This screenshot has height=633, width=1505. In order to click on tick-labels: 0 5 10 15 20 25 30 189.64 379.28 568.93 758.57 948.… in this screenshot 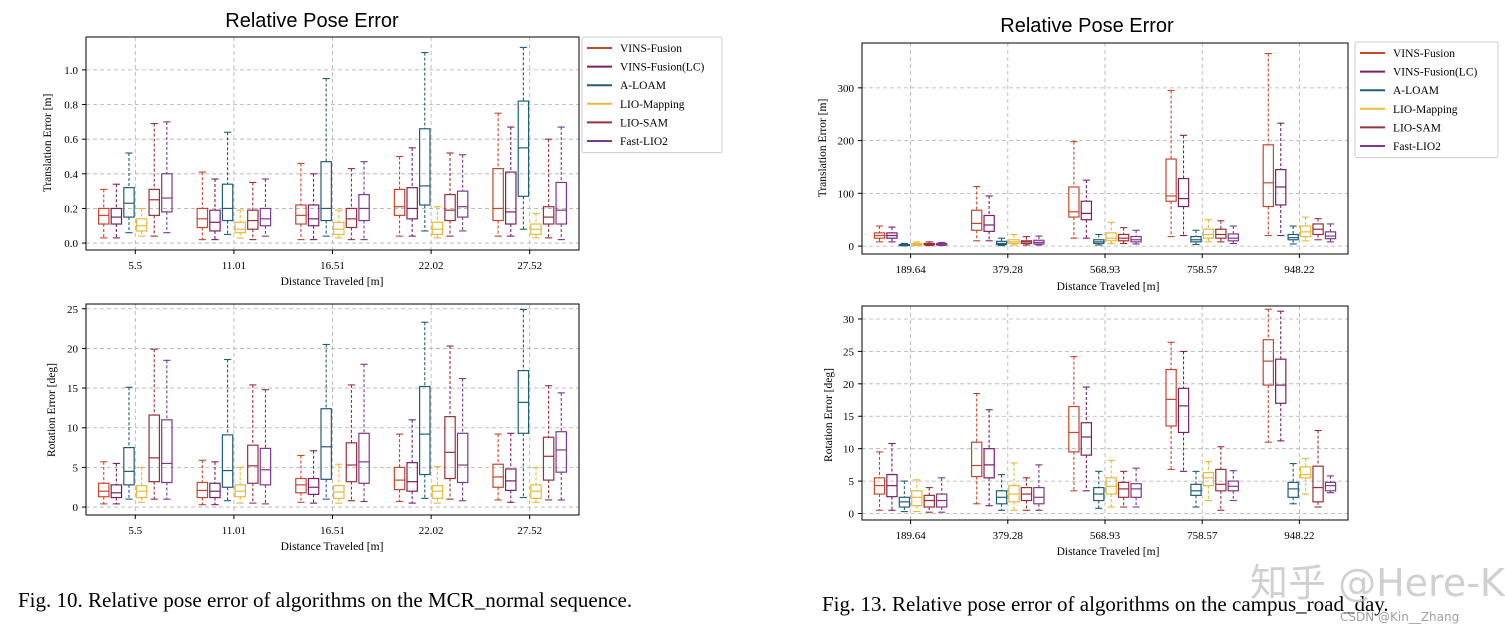, I will do `click(1079, 428)`.